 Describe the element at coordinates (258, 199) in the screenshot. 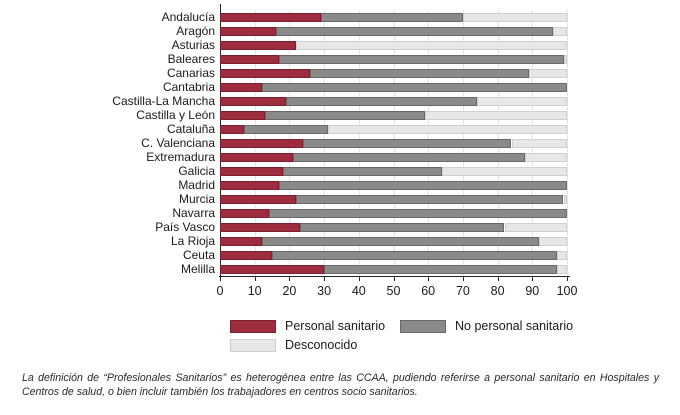

I see `bar-segment-0-Murcia` at that location.